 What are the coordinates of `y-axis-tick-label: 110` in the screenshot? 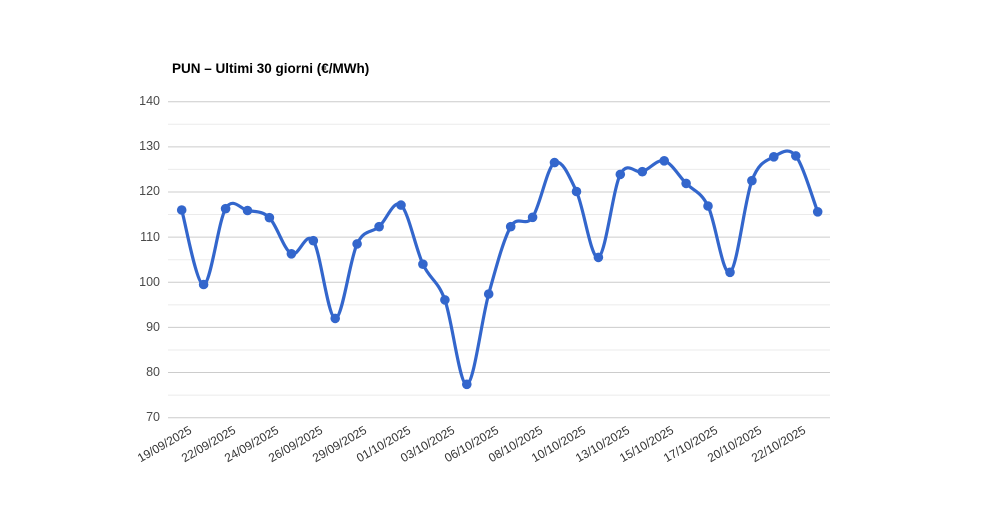 It's located at (150, 236).